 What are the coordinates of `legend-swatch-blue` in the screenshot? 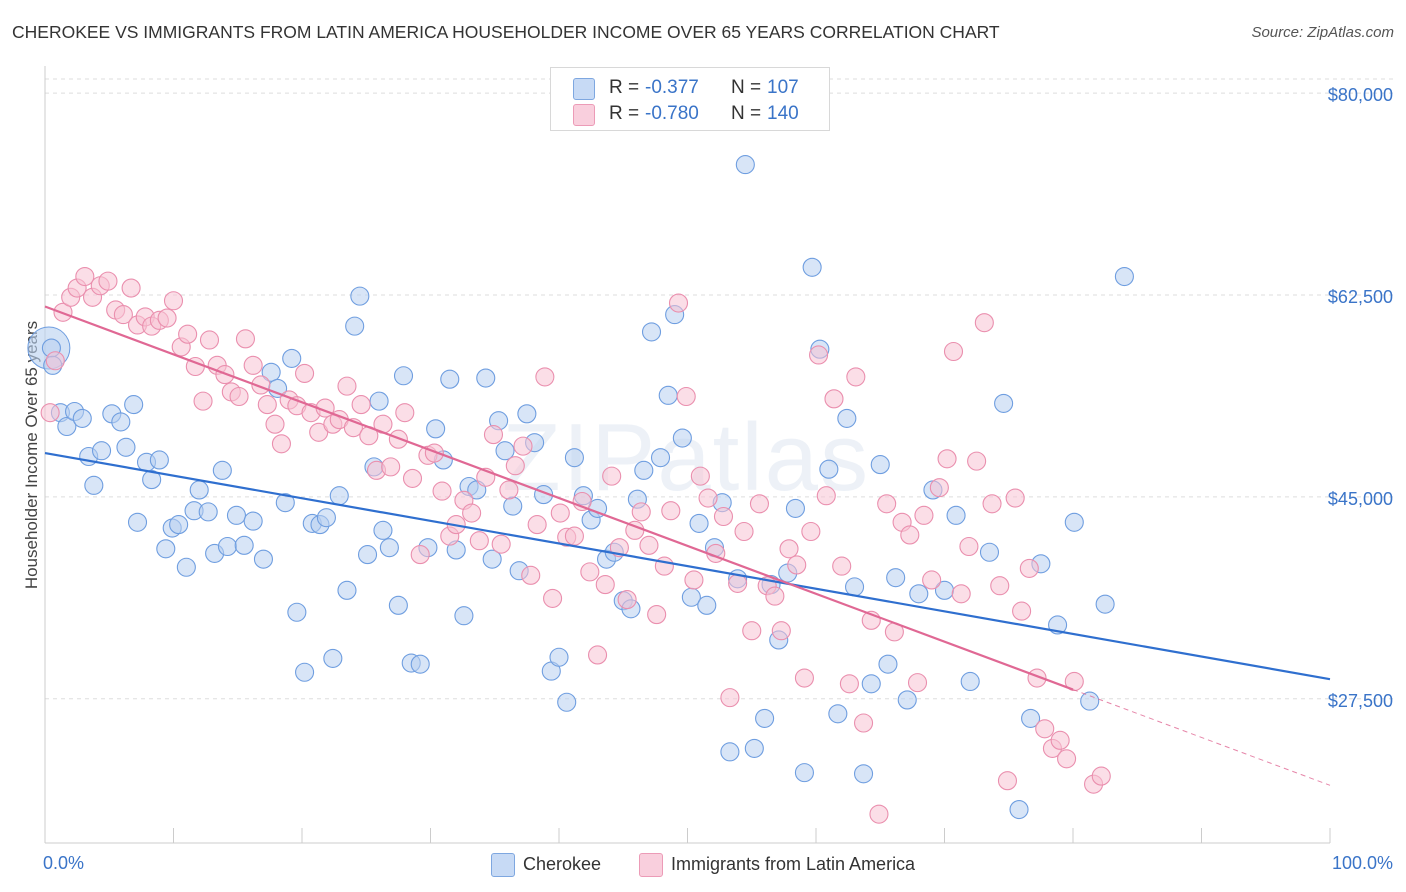 It's located at (584, 89).